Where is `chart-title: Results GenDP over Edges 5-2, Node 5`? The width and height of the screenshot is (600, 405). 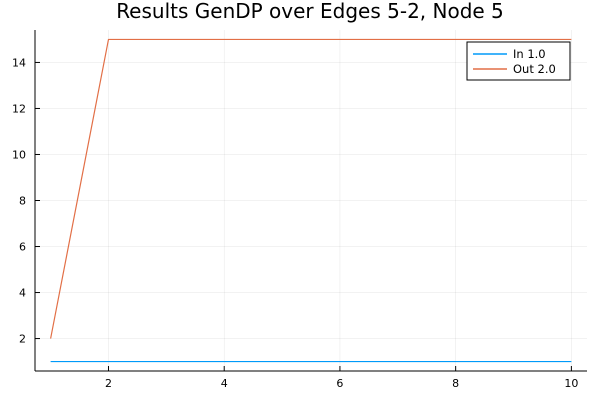 chart-title: Results GenDP over Edges 5-2, Node 5 is located at coordinates (310, 11).